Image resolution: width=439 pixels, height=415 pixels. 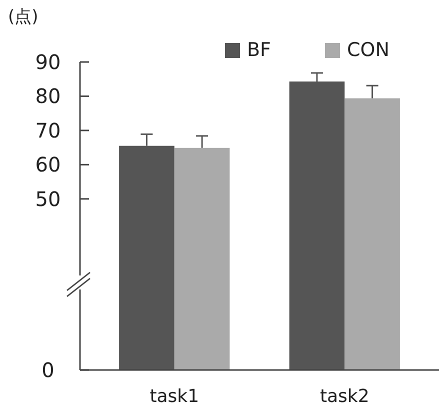 What do you see at coordinates (345, 396) in the screenshot?
I see `x-tick-label: task2` at bounding box center [345, 396].